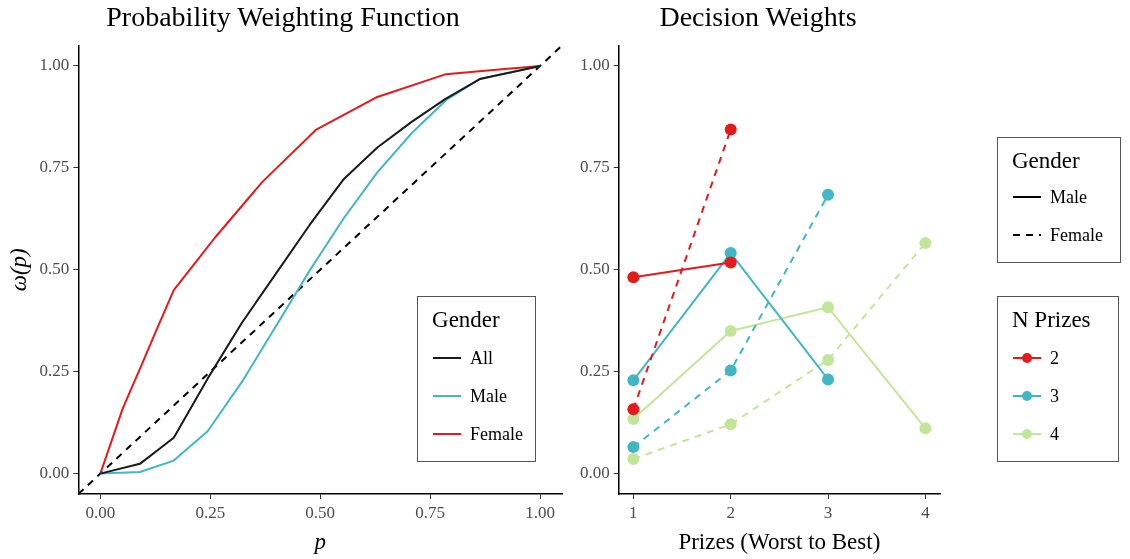 The image size is (1130, 559). Describe the element at coordinates (1054, 396) in the screenshot. I see `legend-label: 3` at that location.